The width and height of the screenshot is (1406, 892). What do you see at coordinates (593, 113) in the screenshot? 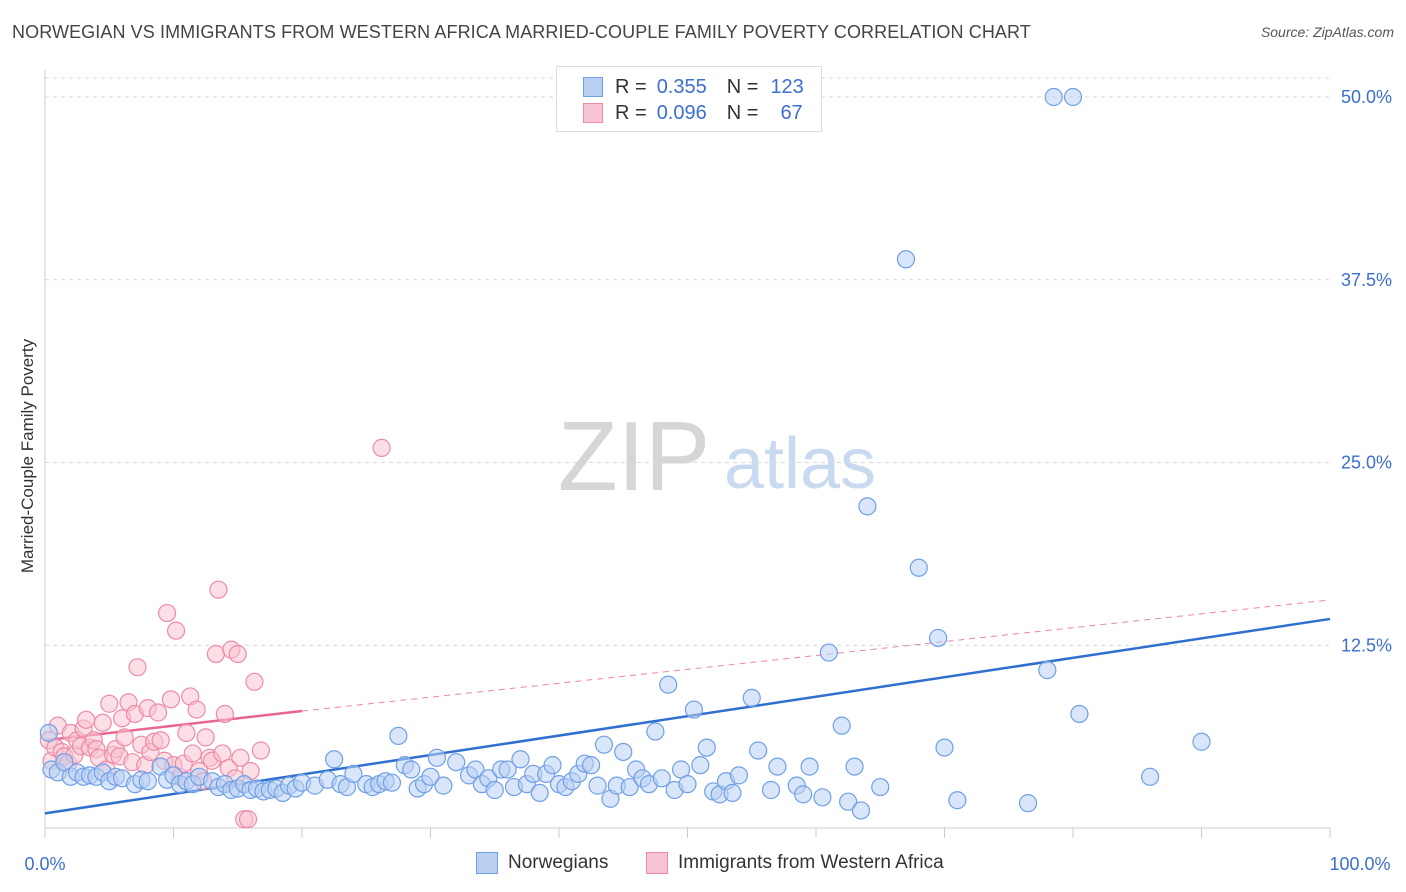
I see `legend-swatch-western-africa` at bounding box center [593, 113].